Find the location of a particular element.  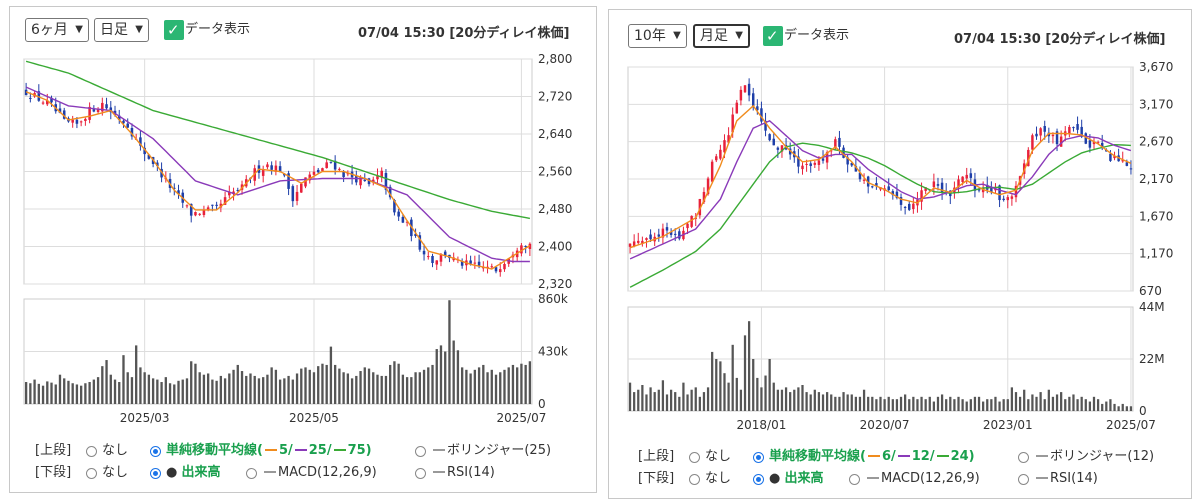

interval-select: 月足 ▼ is located at coordinates (721, 36).